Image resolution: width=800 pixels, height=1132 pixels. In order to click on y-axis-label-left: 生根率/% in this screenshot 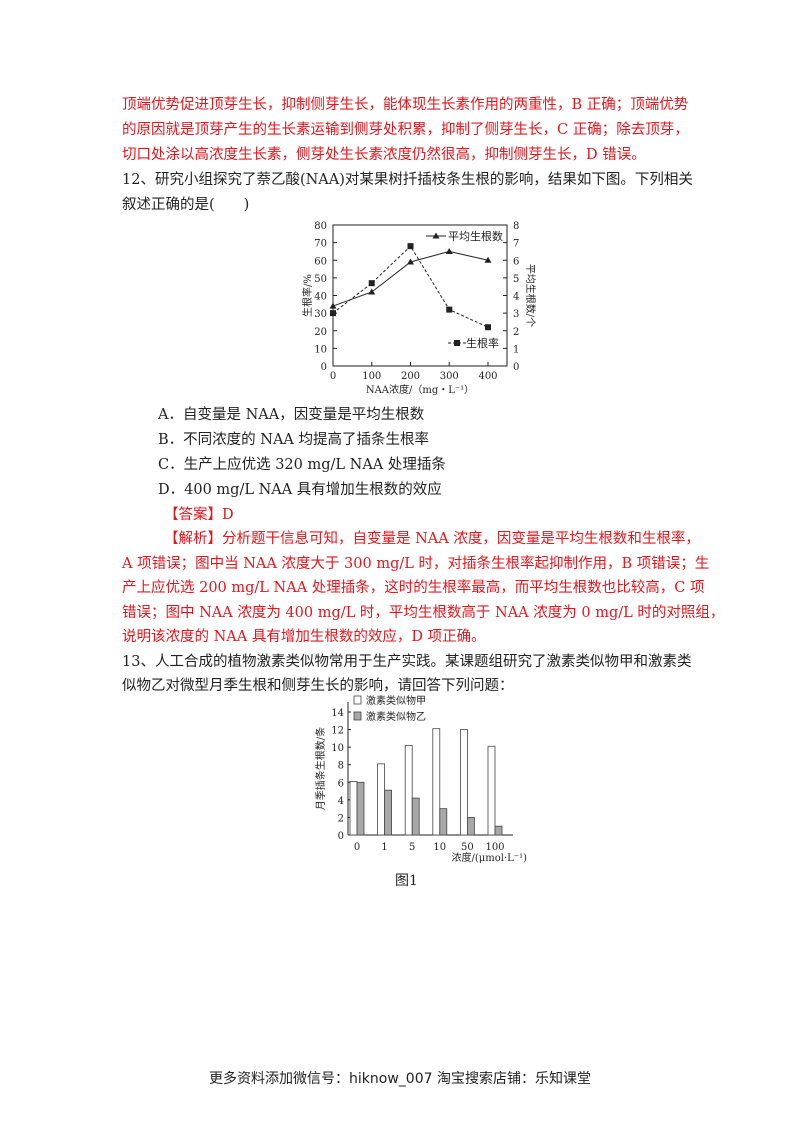, I will do `click(307, 295)`.